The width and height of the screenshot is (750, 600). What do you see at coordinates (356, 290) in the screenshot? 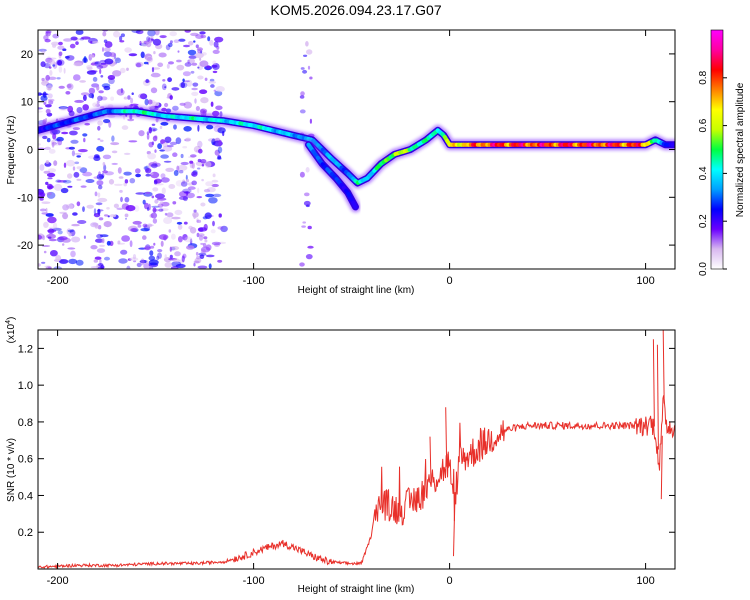
I see `spectrogram-x-label: Height of straight line (km)` at bounding box center [356, 290].